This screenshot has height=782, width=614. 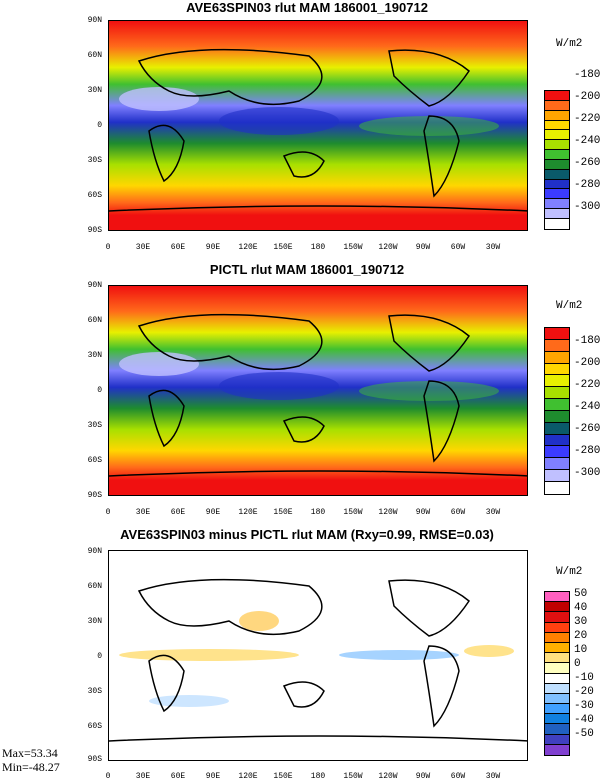 What do you see at coordinates (581, 650) in the screenshot?
I see `colorbar-label: 10` at bounding box center [581, 650].